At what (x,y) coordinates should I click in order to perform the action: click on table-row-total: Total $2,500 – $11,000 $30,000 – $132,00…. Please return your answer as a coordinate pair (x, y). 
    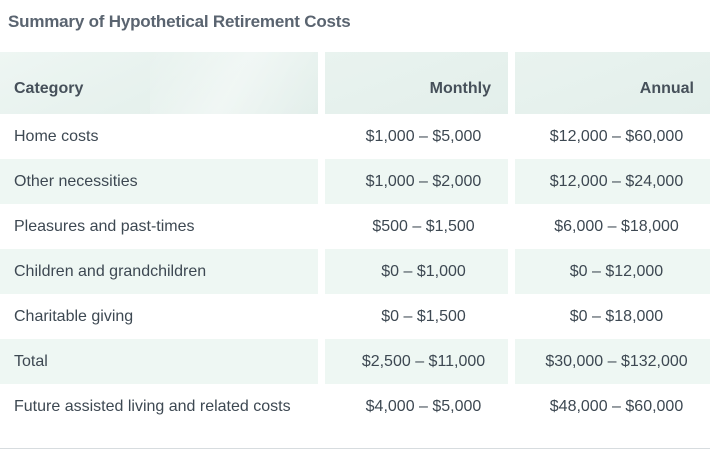
    Looking at the image, I should click on (355, 361).